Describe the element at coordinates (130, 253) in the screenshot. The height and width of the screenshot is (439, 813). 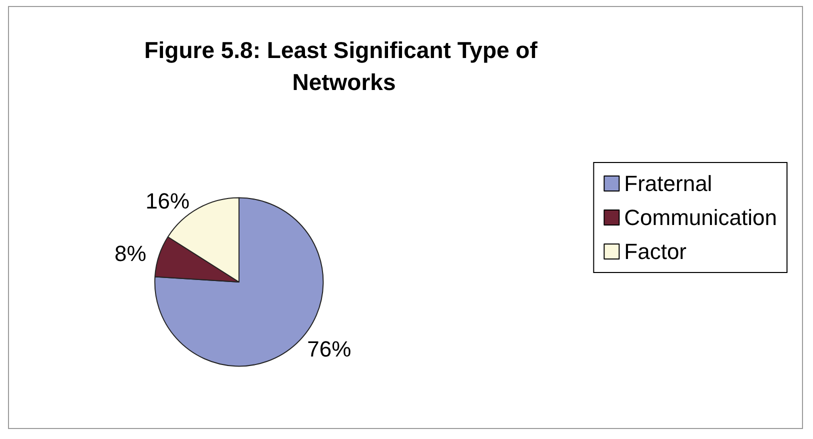
I see `data-label: 8%` at that location.